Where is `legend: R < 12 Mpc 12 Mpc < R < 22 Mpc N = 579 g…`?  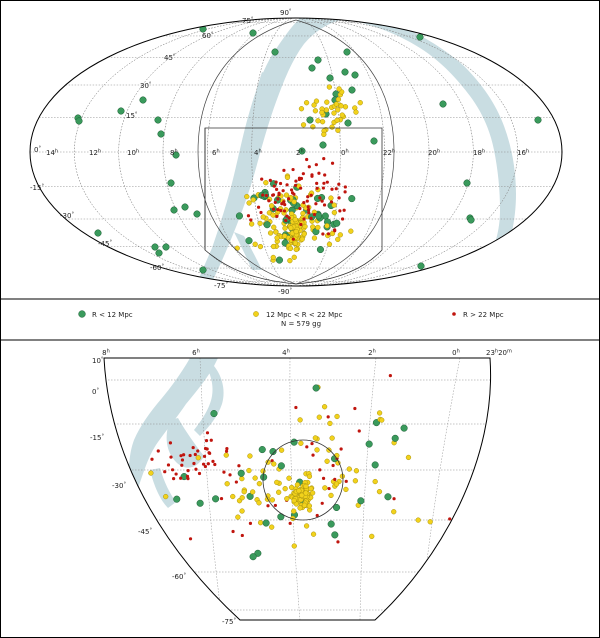
legend: R < 12 Mpc 12 Mpc < R < 22 Mpc N = 579 g… is located at coordinates (291, 319).